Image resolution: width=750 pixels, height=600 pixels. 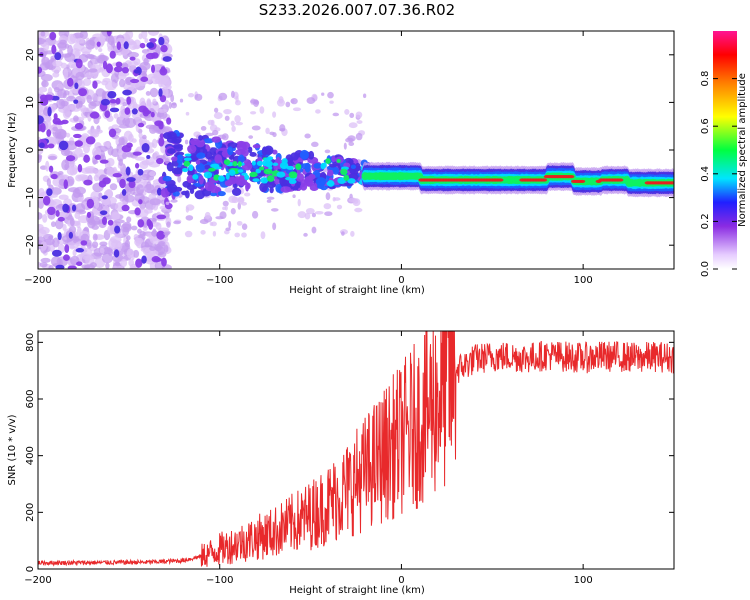 I want to click on snr-x-label: Height of straight line (km), so click(x=357, y=590).